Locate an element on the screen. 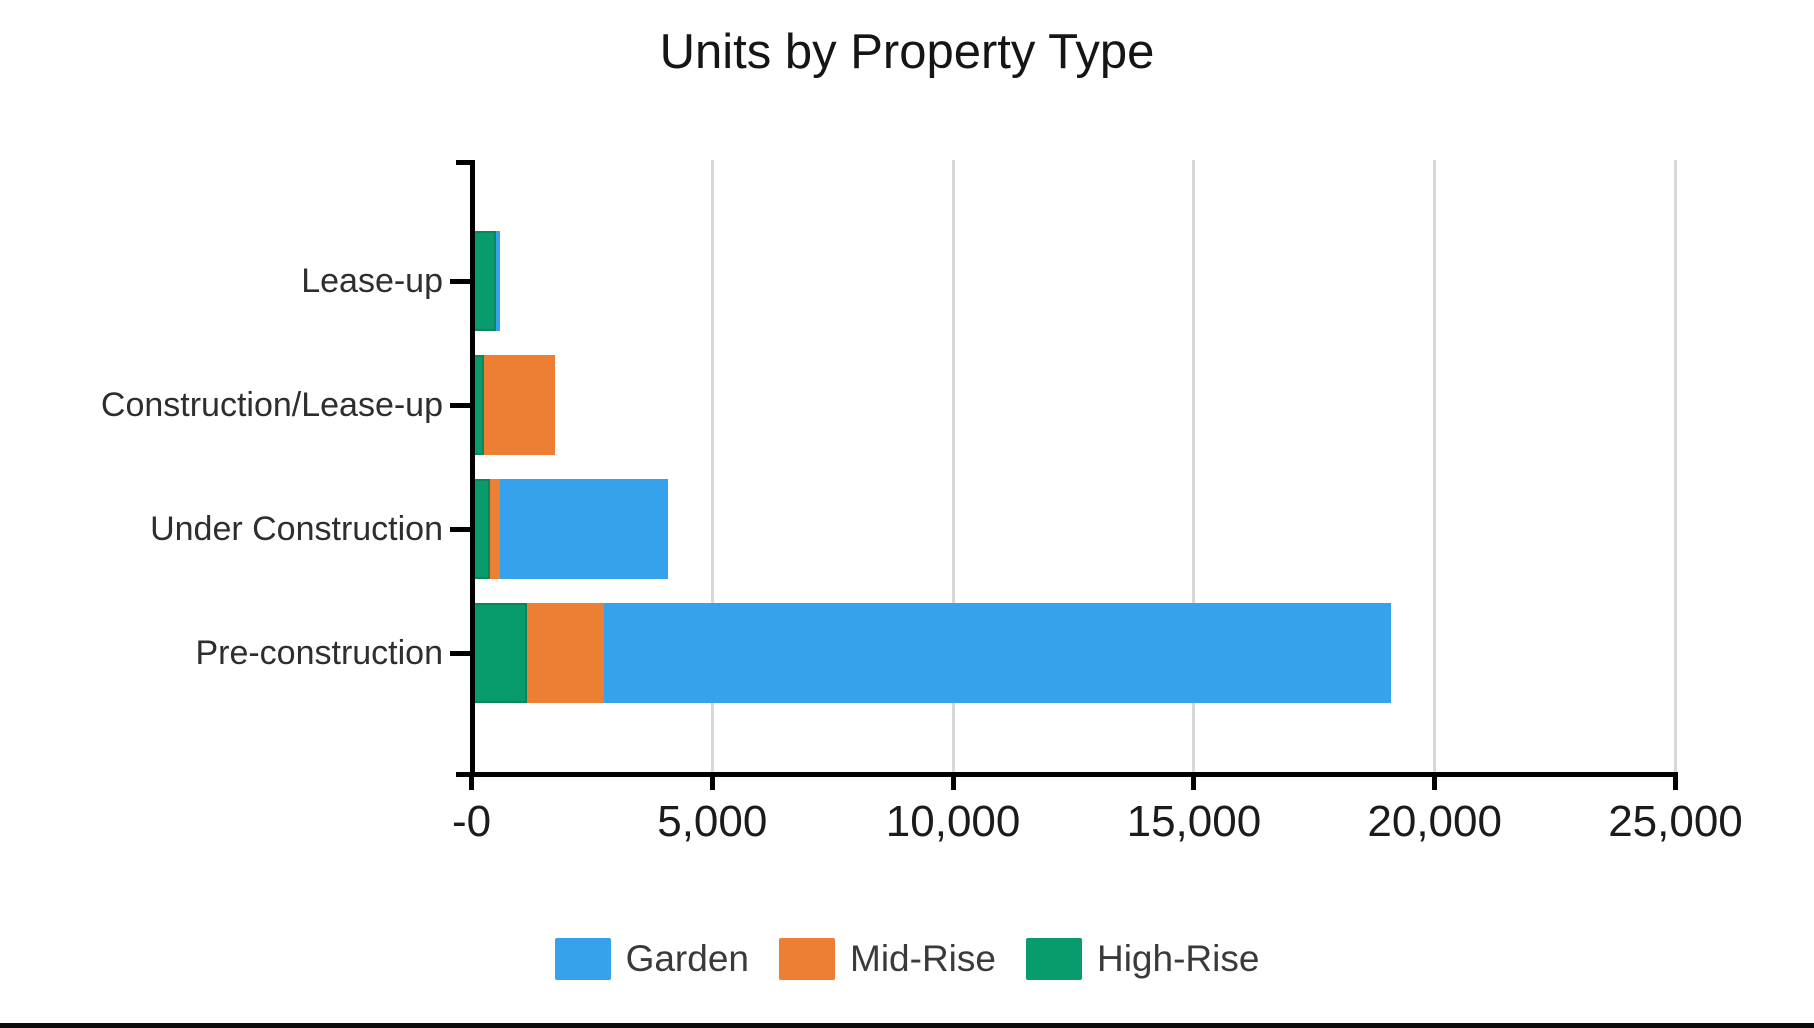 The image size is (1814, 1028). legend-item-high-rise: High-Rise is located at coordinates (1142, 959).